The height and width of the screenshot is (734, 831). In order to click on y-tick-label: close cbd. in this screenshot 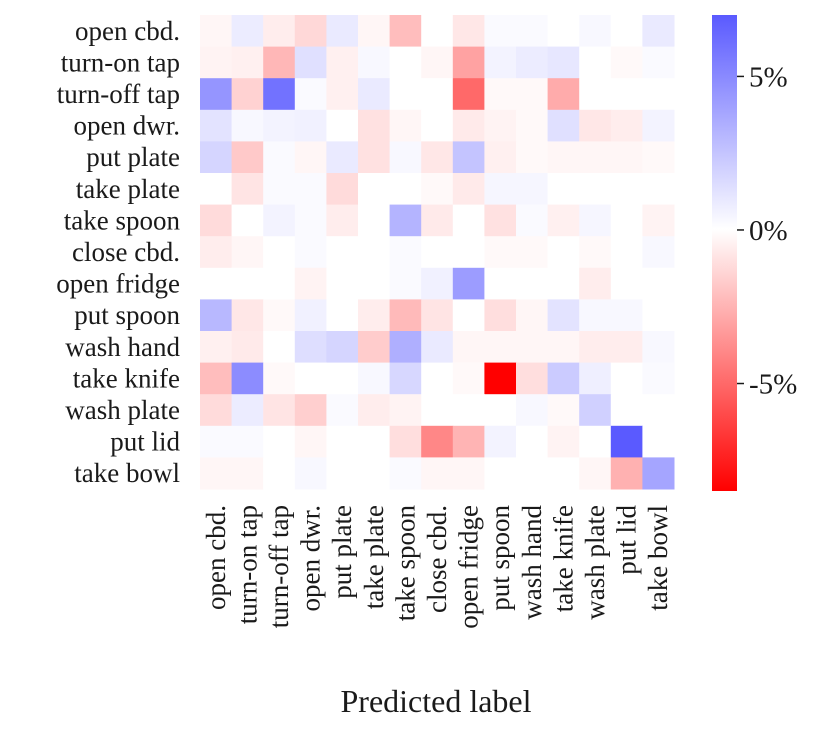, I will do `click(126, 252)`.